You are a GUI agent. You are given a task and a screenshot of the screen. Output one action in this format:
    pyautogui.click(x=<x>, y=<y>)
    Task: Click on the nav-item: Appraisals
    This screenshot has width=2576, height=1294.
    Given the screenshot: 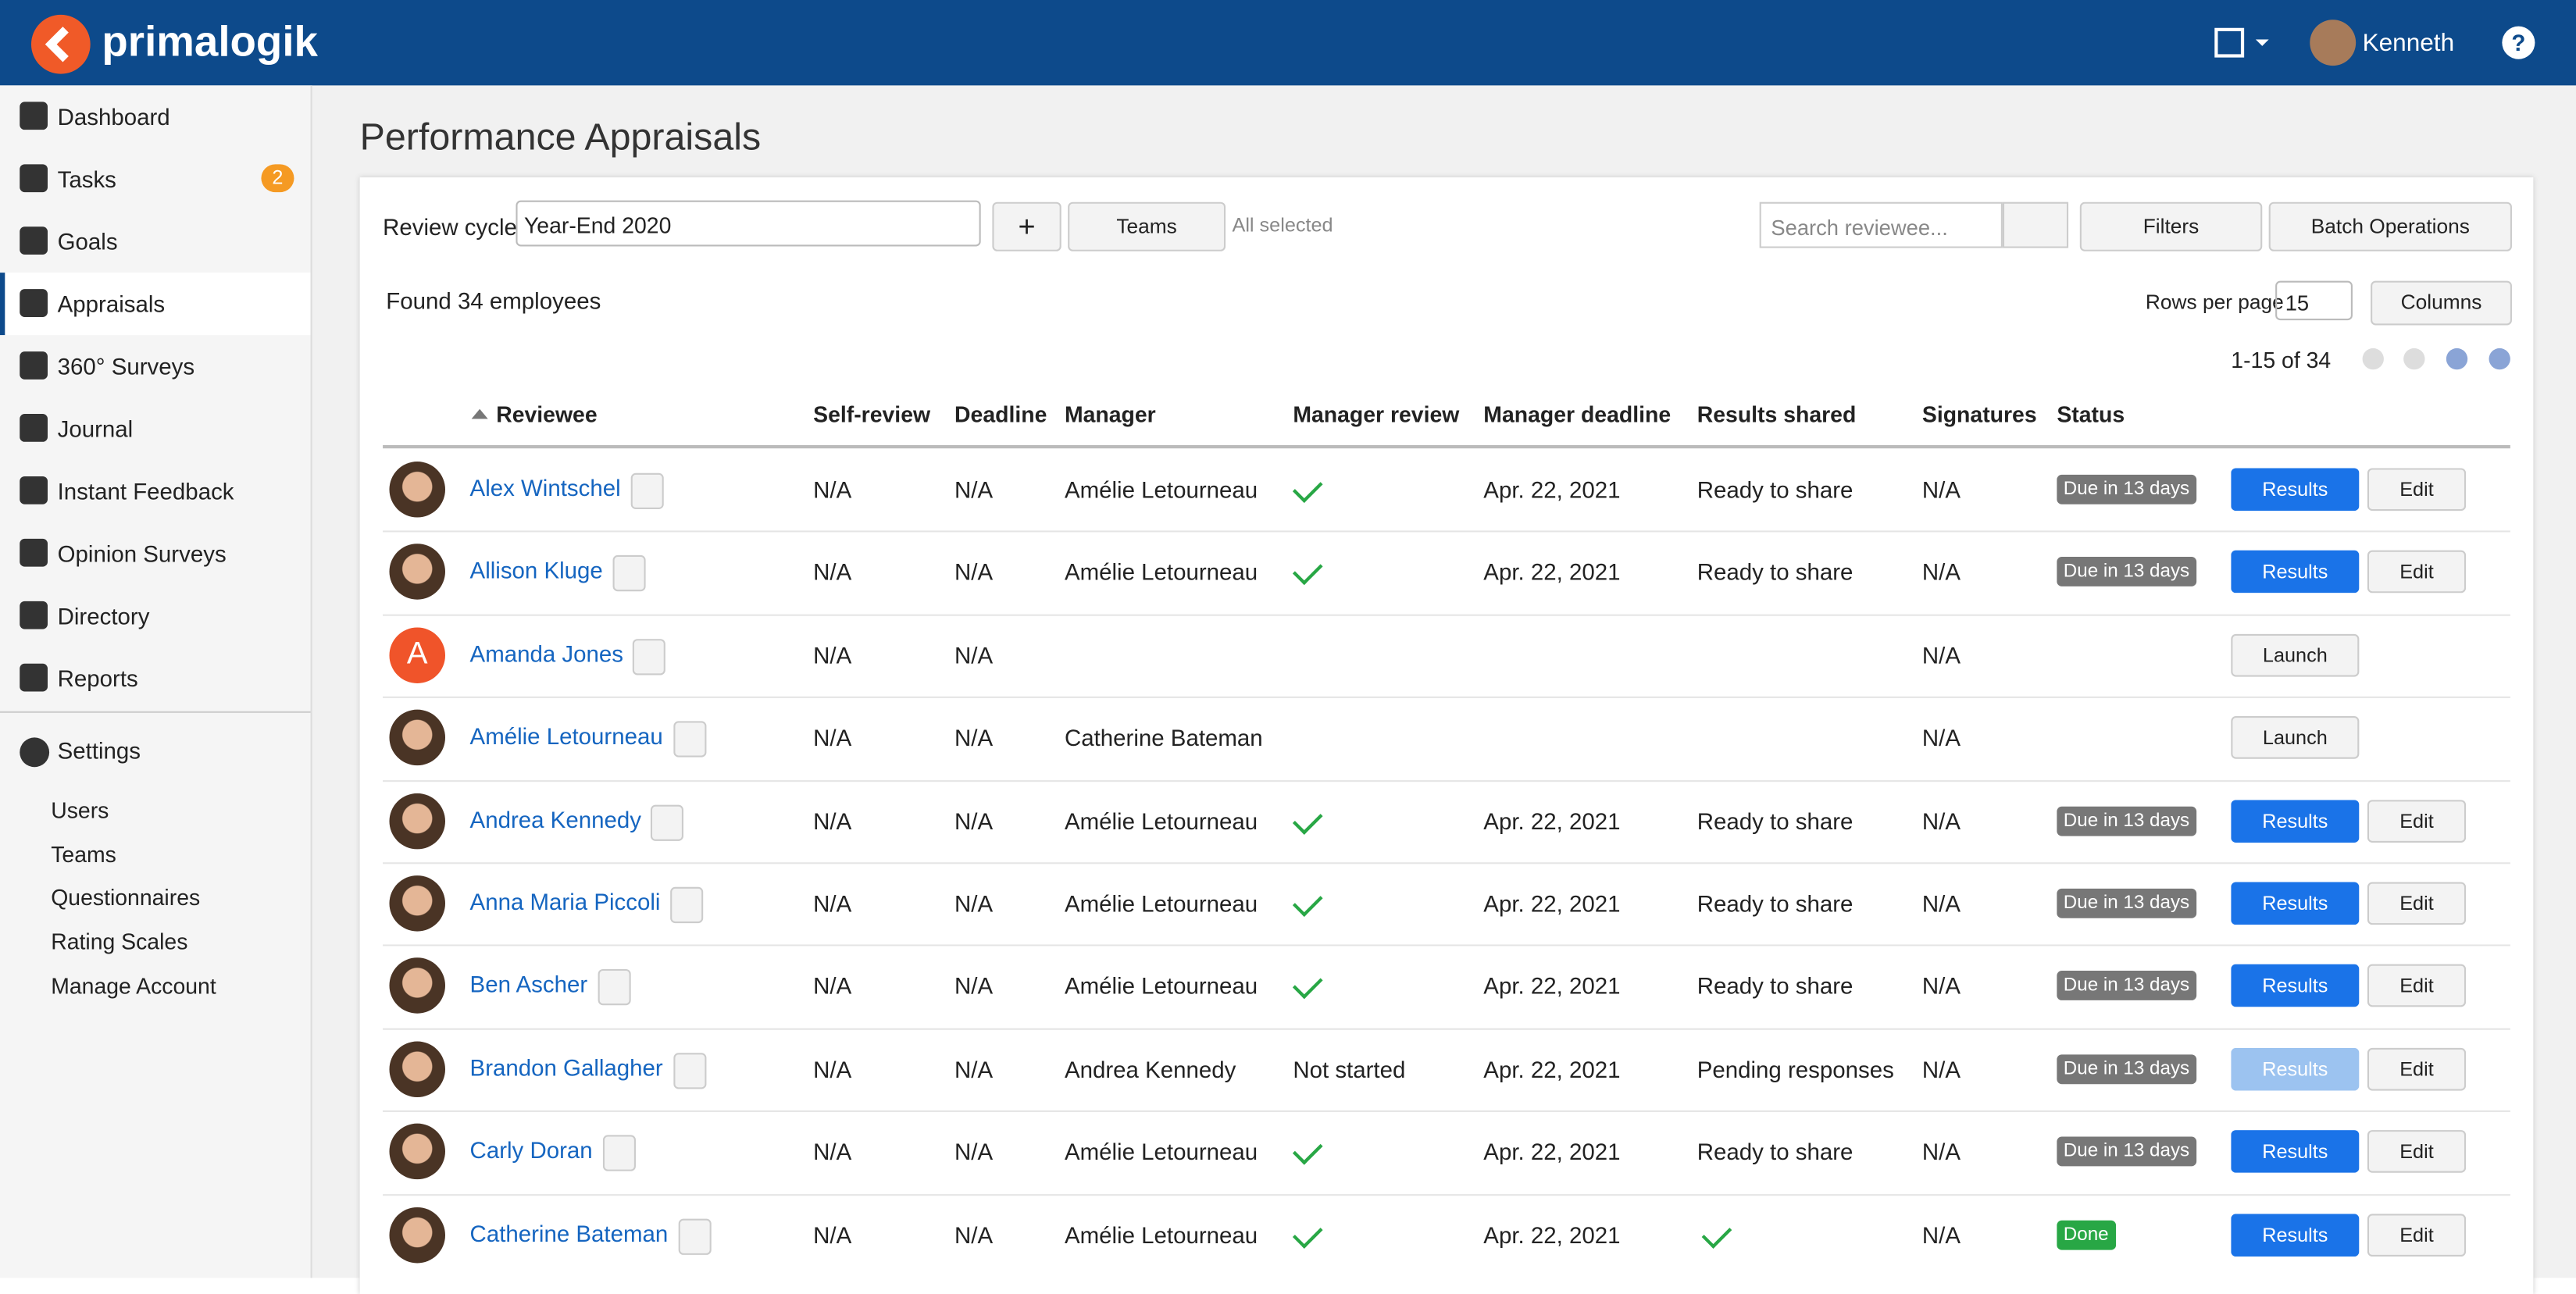 What is the action you would take?
    pyautogui.click(x=155, y=304)
    